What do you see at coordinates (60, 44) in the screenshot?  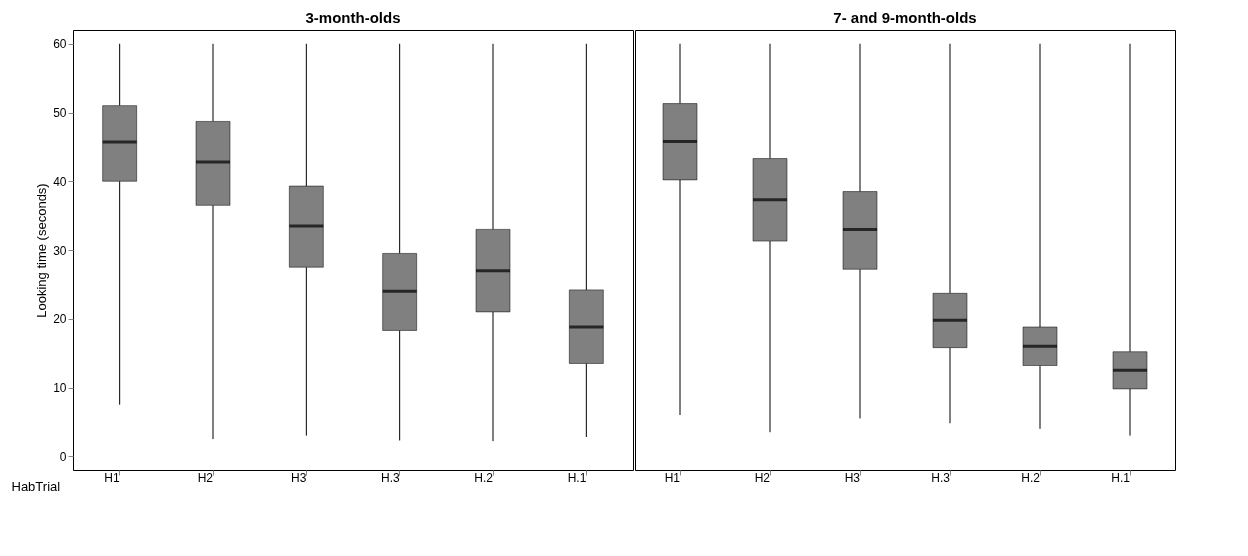 I see `y-tick-label: 60` at bounding box center [60, 44].